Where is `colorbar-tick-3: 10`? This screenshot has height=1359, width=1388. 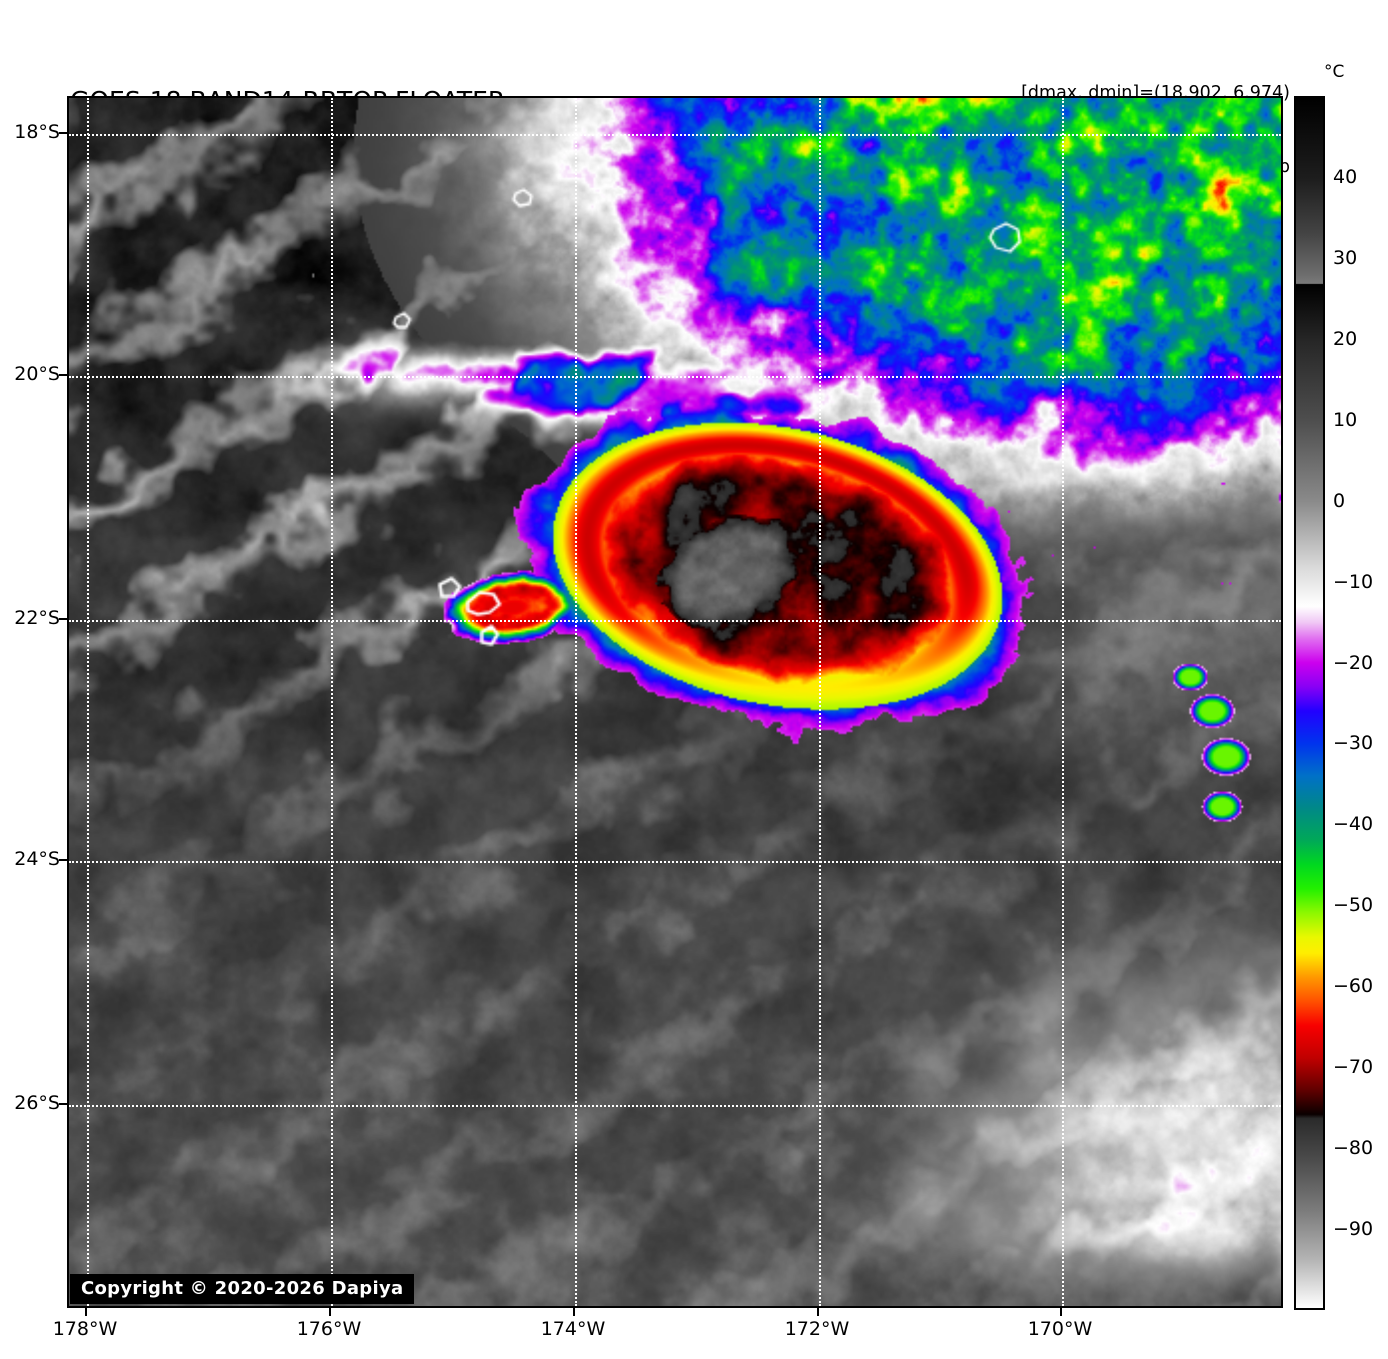
colorbar-tick-3: 10 is located at coordinates (1345, 419).